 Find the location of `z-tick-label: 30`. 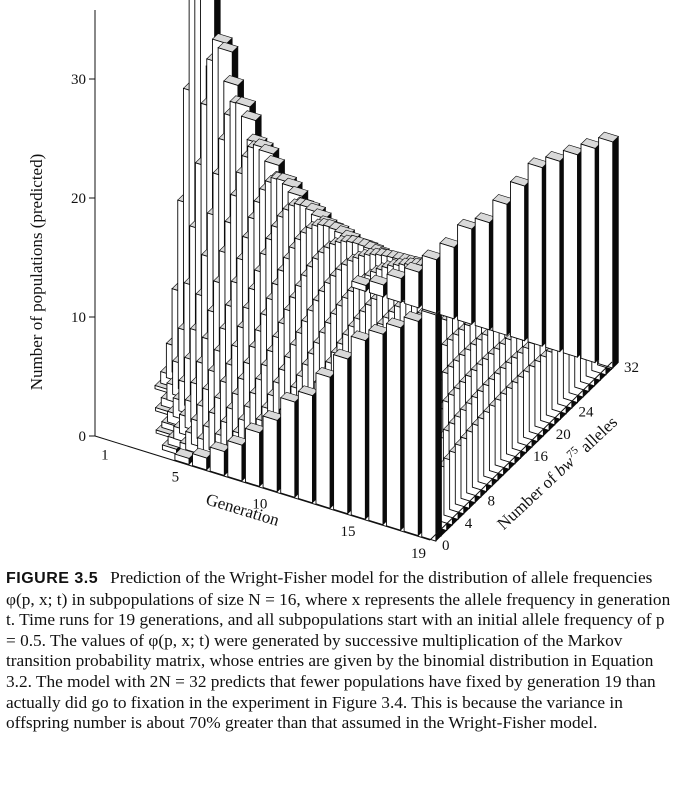

z-tick-label: 30 is located at coordinates (78, 80).